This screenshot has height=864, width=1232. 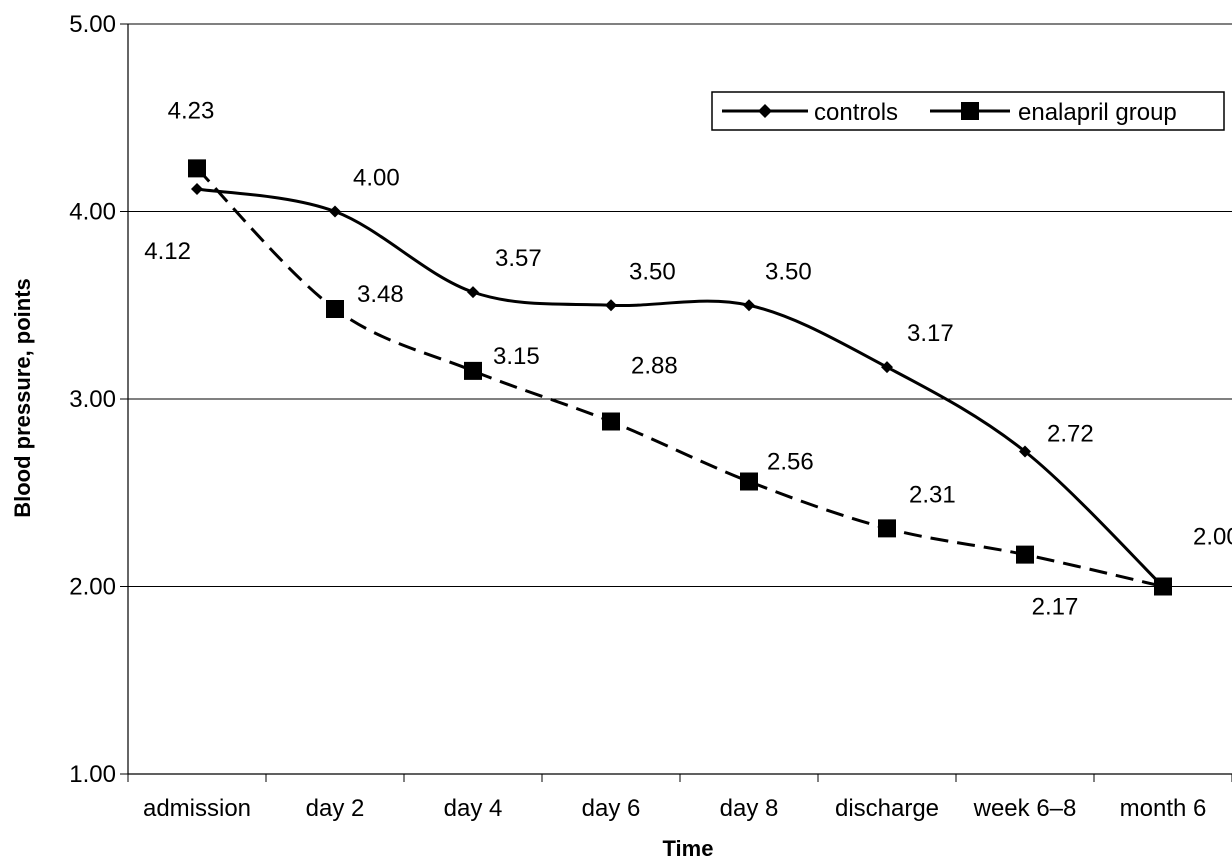 I want to click on data-label-controls: 3.17, so click(x=930, y=333).